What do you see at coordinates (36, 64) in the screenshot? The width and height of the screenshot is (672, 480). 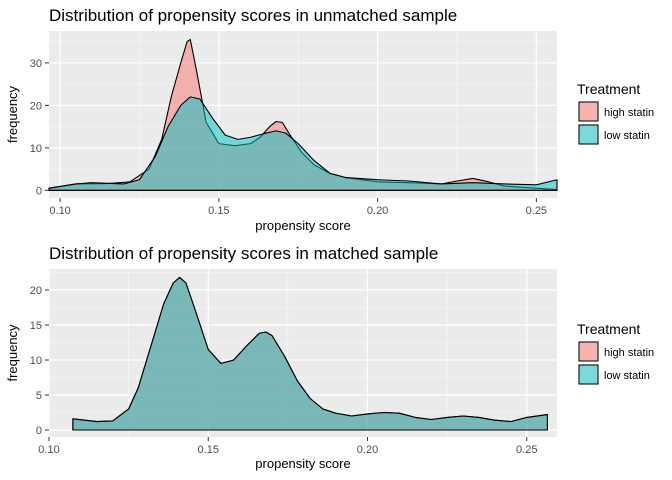 I see `y-tick-label: 30` at bounding box center [36, 64].